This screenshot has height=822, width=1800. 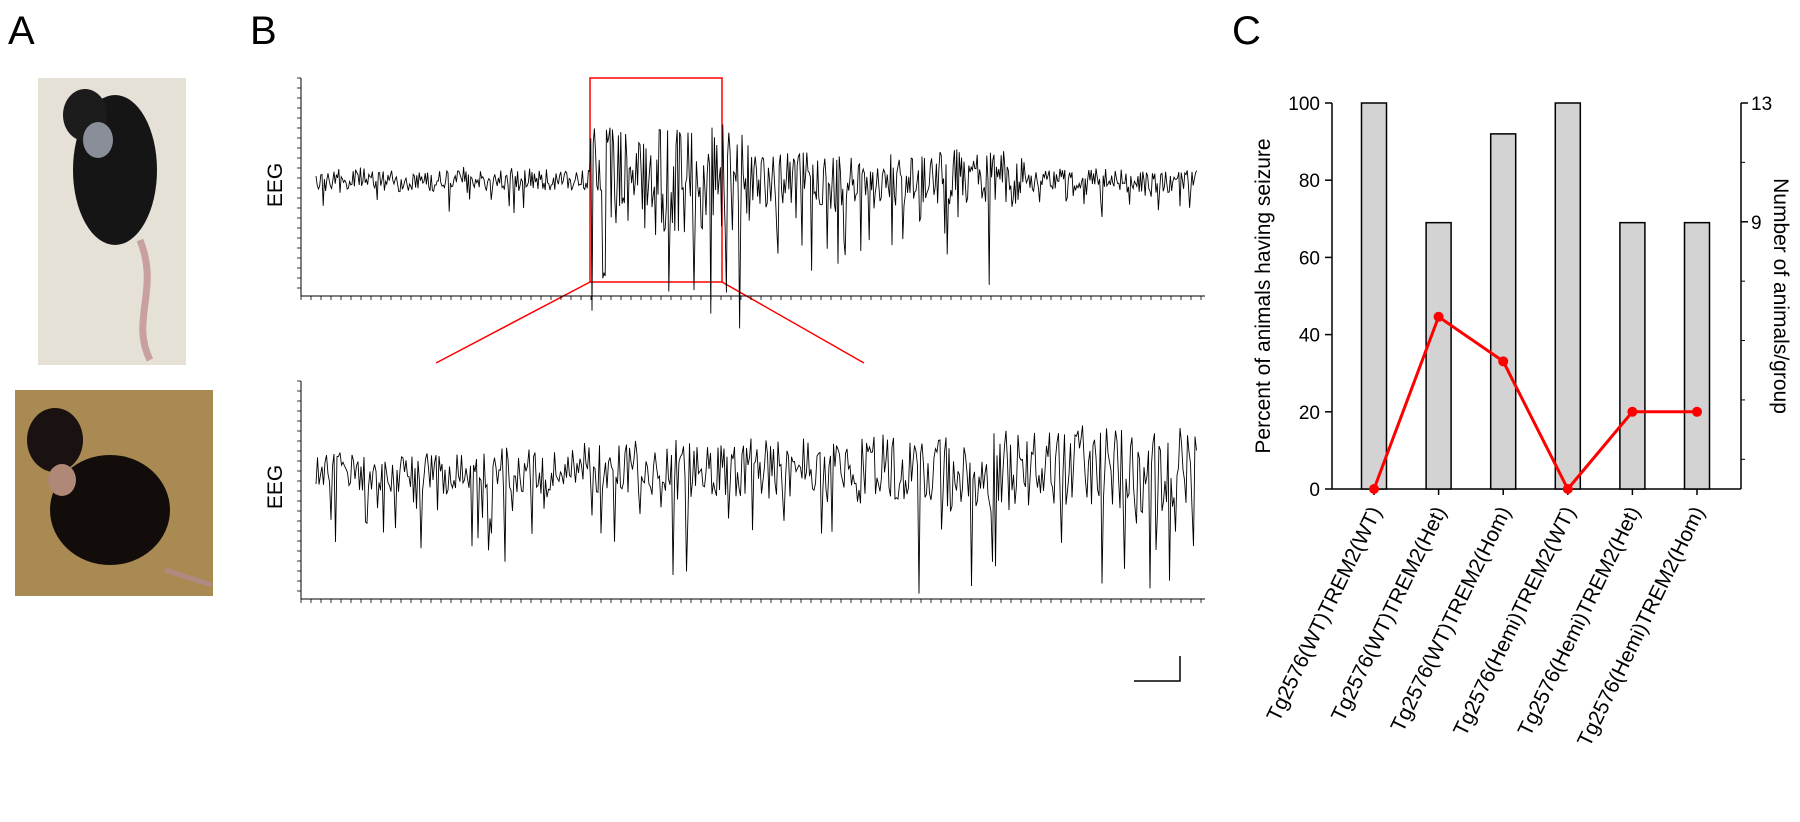 I want to click on x-tick-label: Tg2576(WT)TREM2(Het), so click(x=1389, y=614).